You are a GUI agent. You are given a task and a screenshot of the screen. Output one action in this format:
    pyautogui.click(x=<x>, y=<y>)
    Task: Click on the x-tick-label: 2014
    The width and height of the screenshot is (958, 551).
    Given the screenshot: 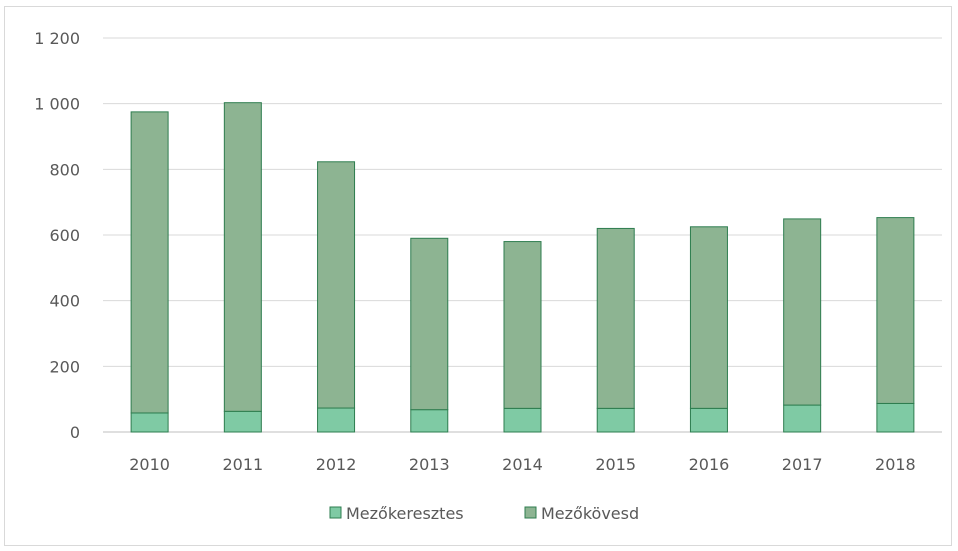 What is the action you would take?
    pyautogui.click(x=522, y=464)
    